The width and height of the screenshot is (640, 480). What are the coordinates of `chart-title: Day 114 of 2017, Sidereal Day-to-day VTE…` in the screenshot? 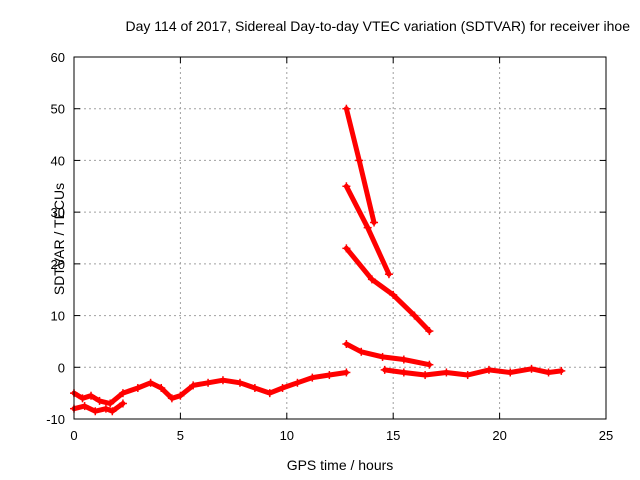 It's located at (377, 26).